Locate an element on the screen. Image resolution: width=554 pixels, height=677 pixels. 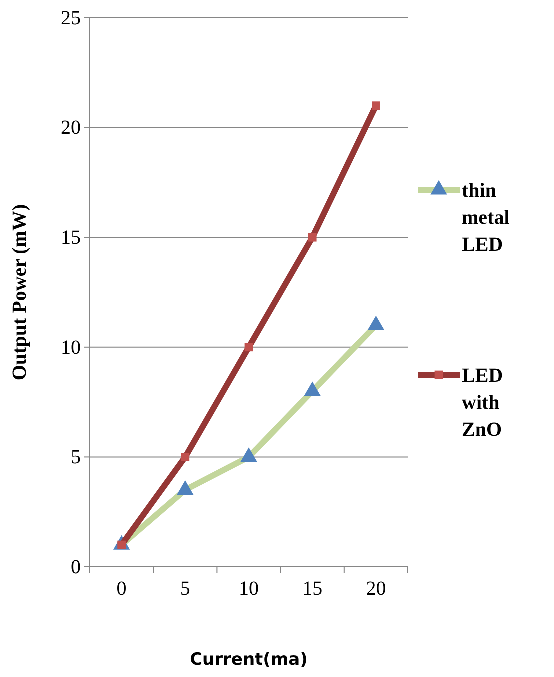
x-tick-label: 5 is located at coordinates (185, 589).